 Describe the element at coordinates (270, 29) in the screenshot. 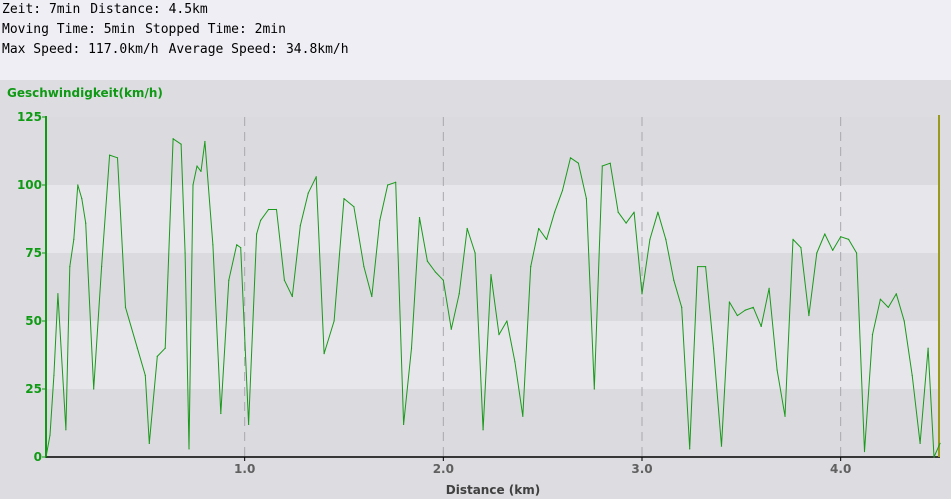

I see `stopped-time-value: 2min` at that location.